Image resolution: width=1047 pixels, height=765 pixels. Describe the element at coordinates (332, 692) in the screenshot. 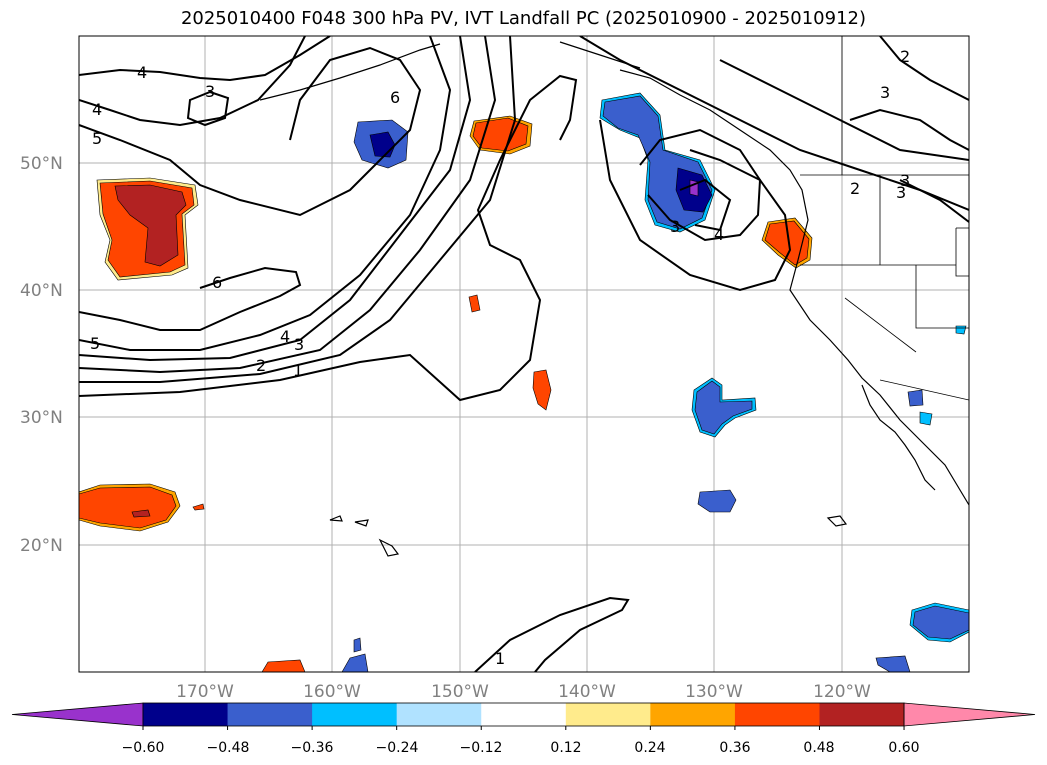

I see `svg-text: 160°W` at that location.